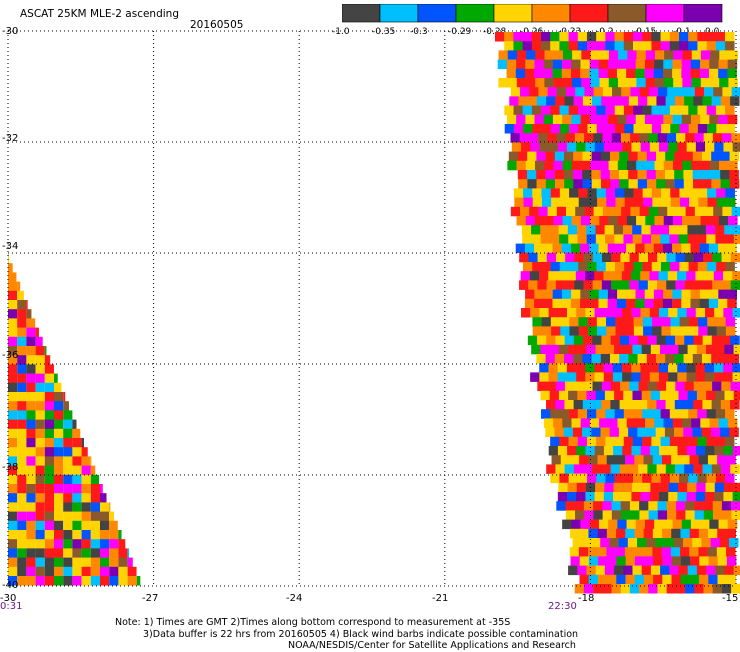  Describe the element at coordinates (217, 25) in the screenshot. I see `map-date: 20160505` at that location.